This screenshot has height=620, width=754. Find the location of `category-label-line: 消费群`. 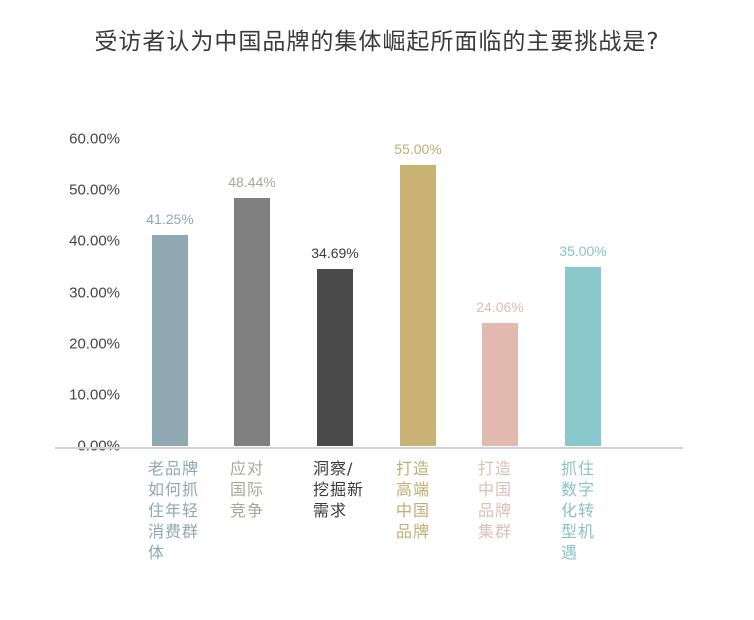

category-label-line: 消费群 is located at coordinates (174, 531).